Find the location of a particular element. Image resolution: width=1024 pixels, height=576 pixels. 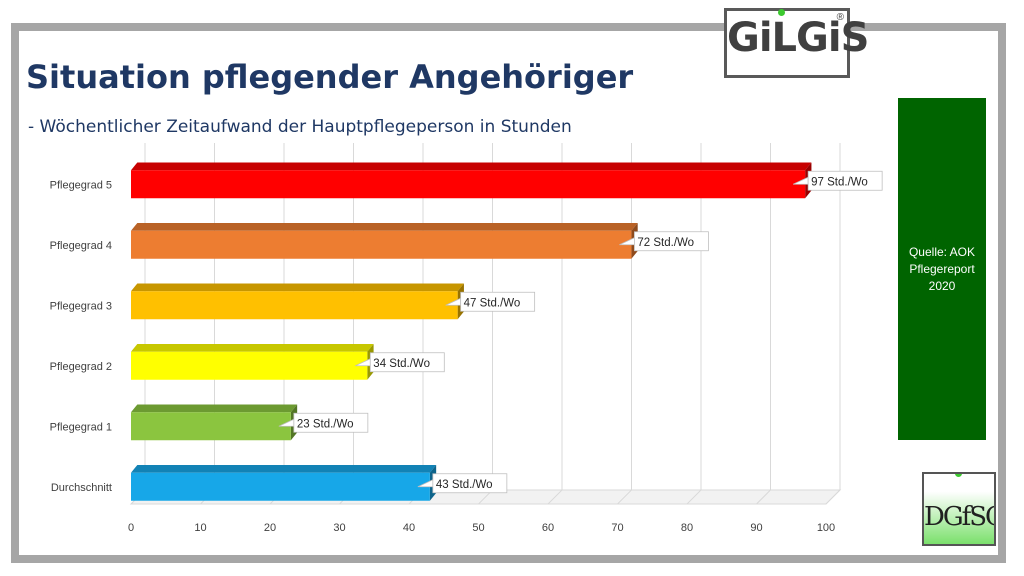

data-label-text: 34 Std./Wo is located at coordinates (401, 364).